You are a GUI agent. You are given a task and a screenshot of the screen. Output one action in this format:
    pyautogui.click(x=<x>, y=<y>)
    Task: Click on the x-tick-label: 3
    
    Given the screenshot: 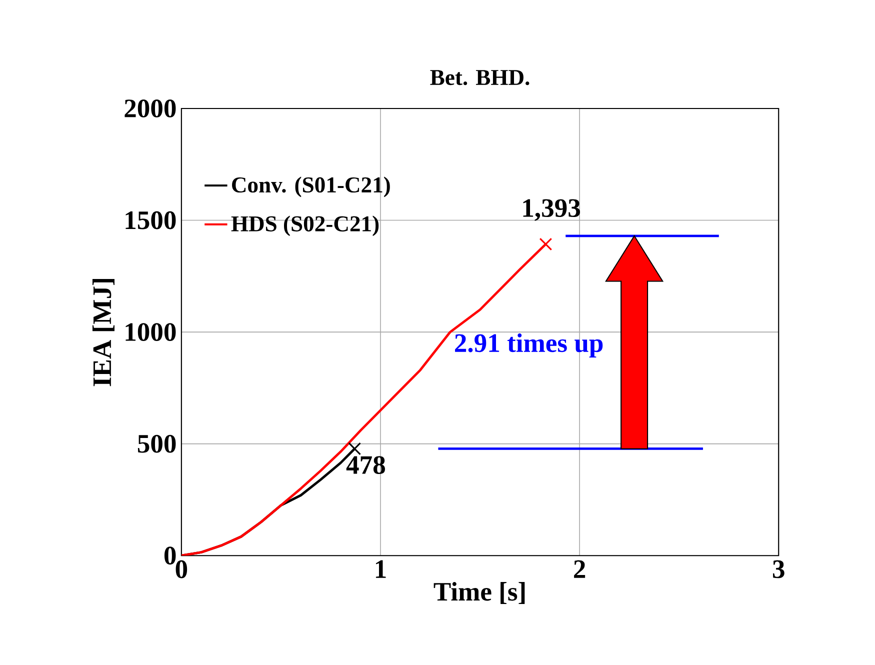 What is the action you would take?
    pyautogui.click(x=778, y=569)
    